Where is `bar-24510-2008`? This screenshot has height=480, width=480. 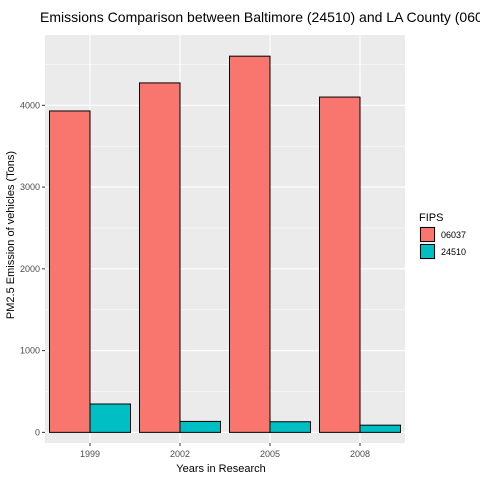
bar-24510-2008 is located at coordinates (380, 428).